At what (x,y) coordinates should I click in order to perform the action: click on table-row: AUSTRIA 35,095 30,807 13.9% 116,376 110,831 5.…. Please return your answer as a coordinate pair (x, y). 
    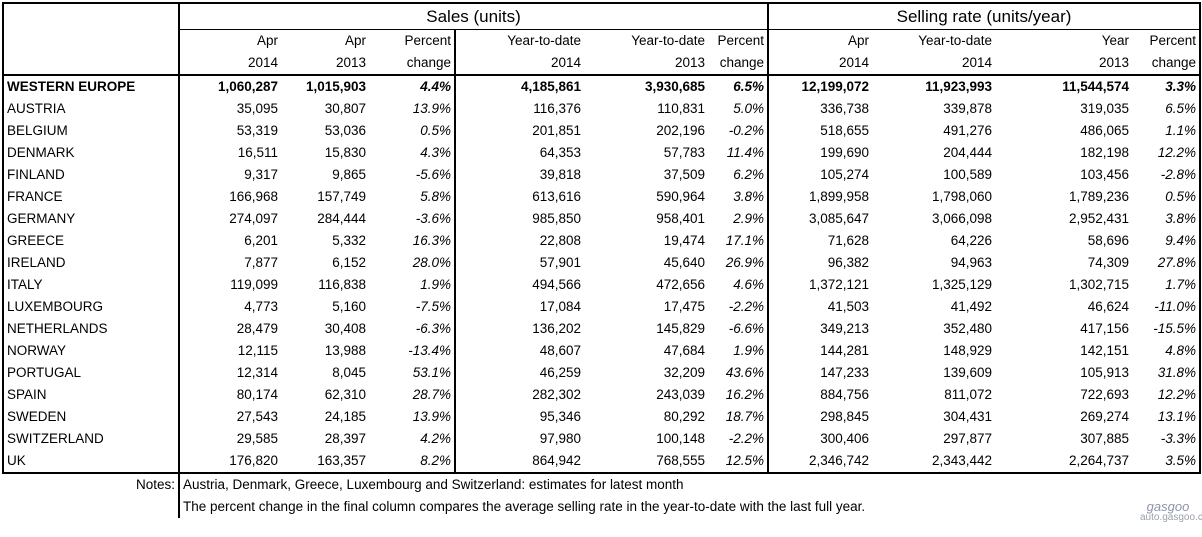
    Looking at the image, I should click on (602, 109).